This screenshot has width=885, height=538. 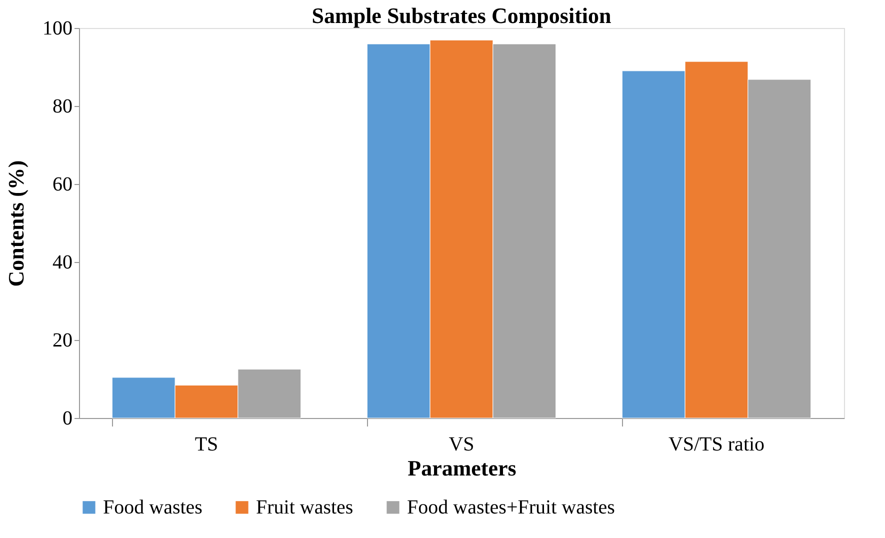 What do you see at coordinates (67, 419) in the screenshot?
I see `y-tick-label: 0` at bounding box center [67, 419].